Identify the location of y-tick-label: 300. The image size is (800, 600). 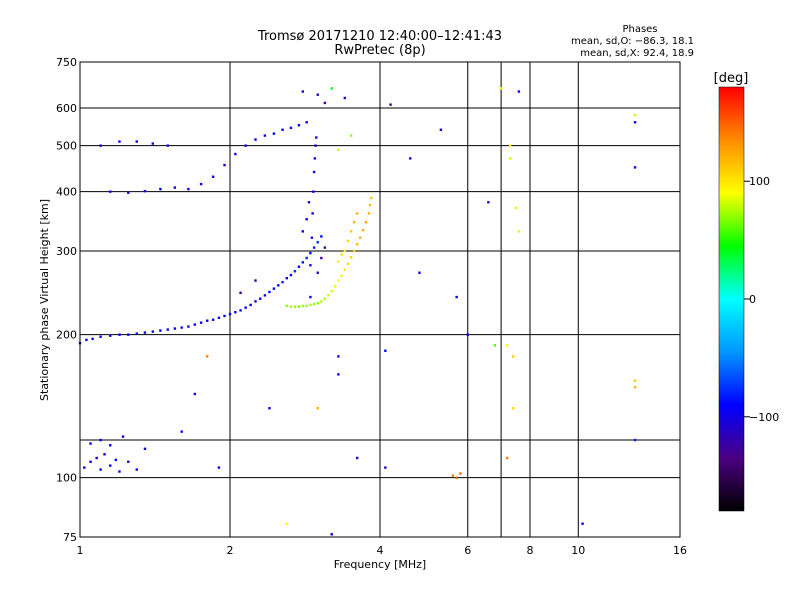
(66, 251).